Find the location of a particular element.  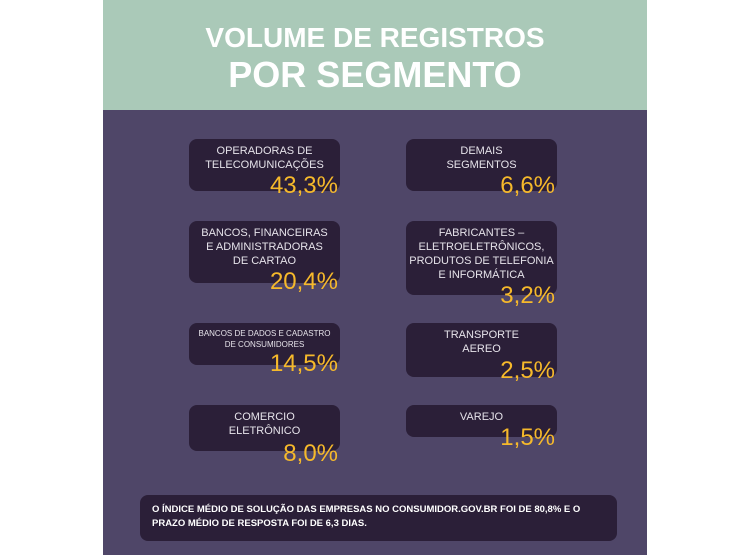

segment-label: COMERCIO is located at coordinates (264, 417).